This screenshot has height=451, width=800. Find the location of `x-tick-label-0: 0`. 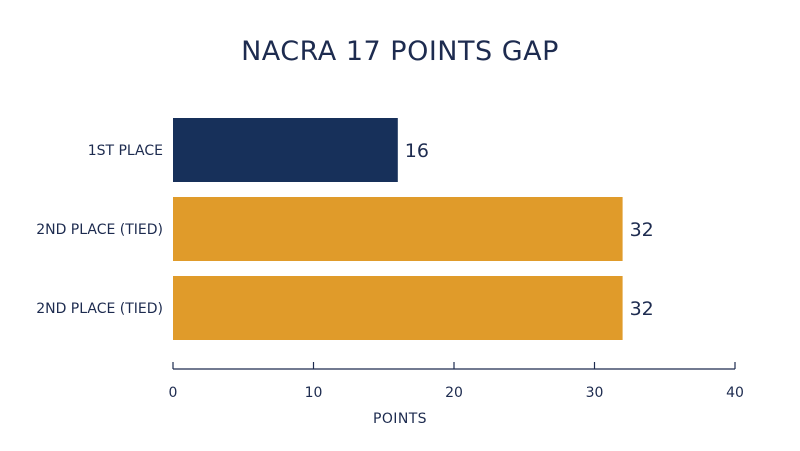

x-tick-label-0: 0 is located at coordinates (173, 393).